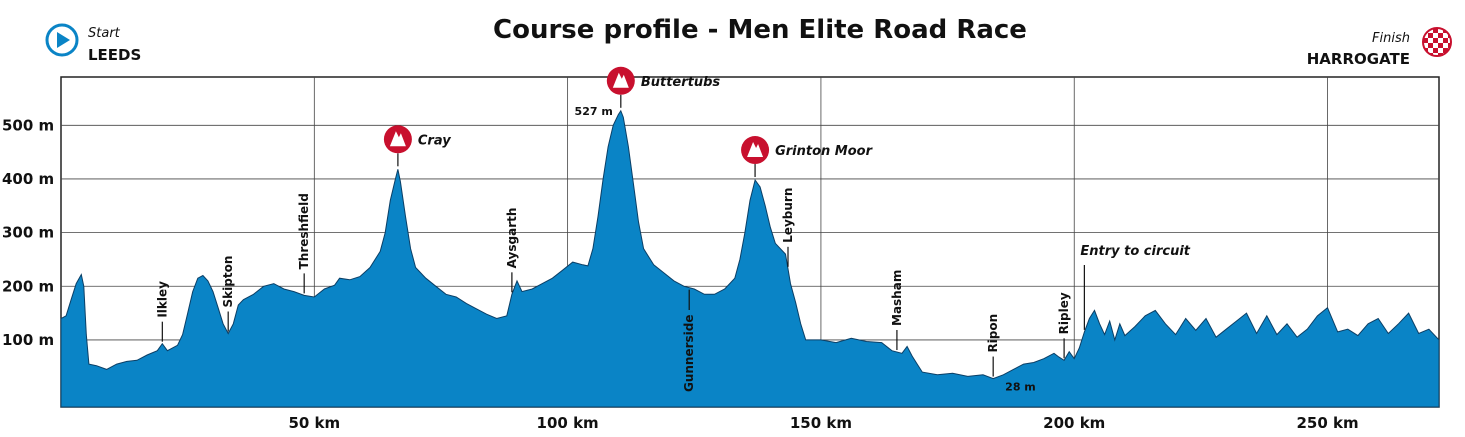 The width and height of the screenshot is (1465, 437). I want to click on place-marker: Masham, so click(897, 310).